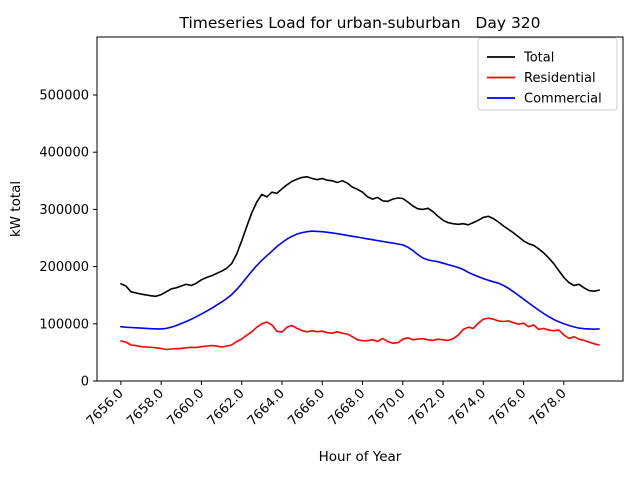 The height and width of the screenshot is (480, 640). Describe the element at coordinates (467, 407) in the screenshot. I see `x-tick-label: 7674.0` at that location.